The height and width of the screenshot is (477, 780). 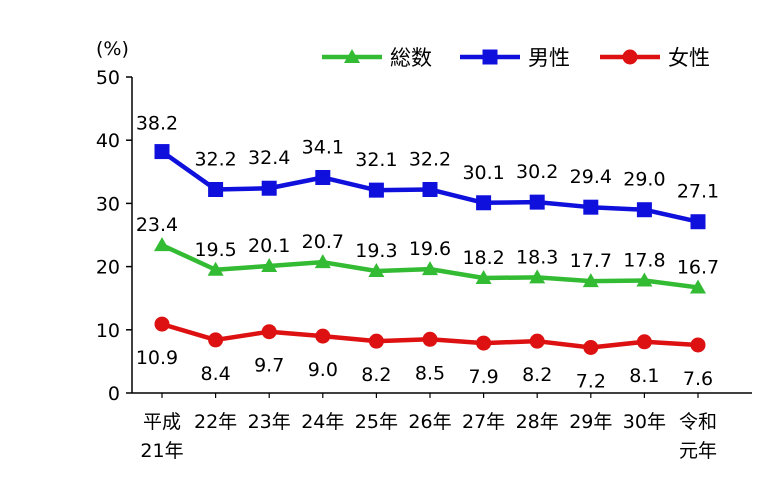 What do you see at coordinates (157, 358) in the screenshot?
I see `data-label: 10.9` at bounding box center [157, 358].